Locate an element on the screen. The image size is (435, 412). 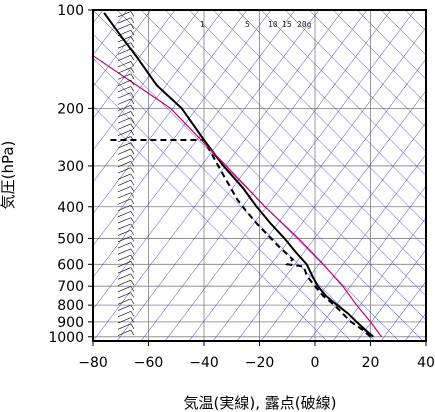
x-tick-label: −80 is located at coordinates (93, 363).